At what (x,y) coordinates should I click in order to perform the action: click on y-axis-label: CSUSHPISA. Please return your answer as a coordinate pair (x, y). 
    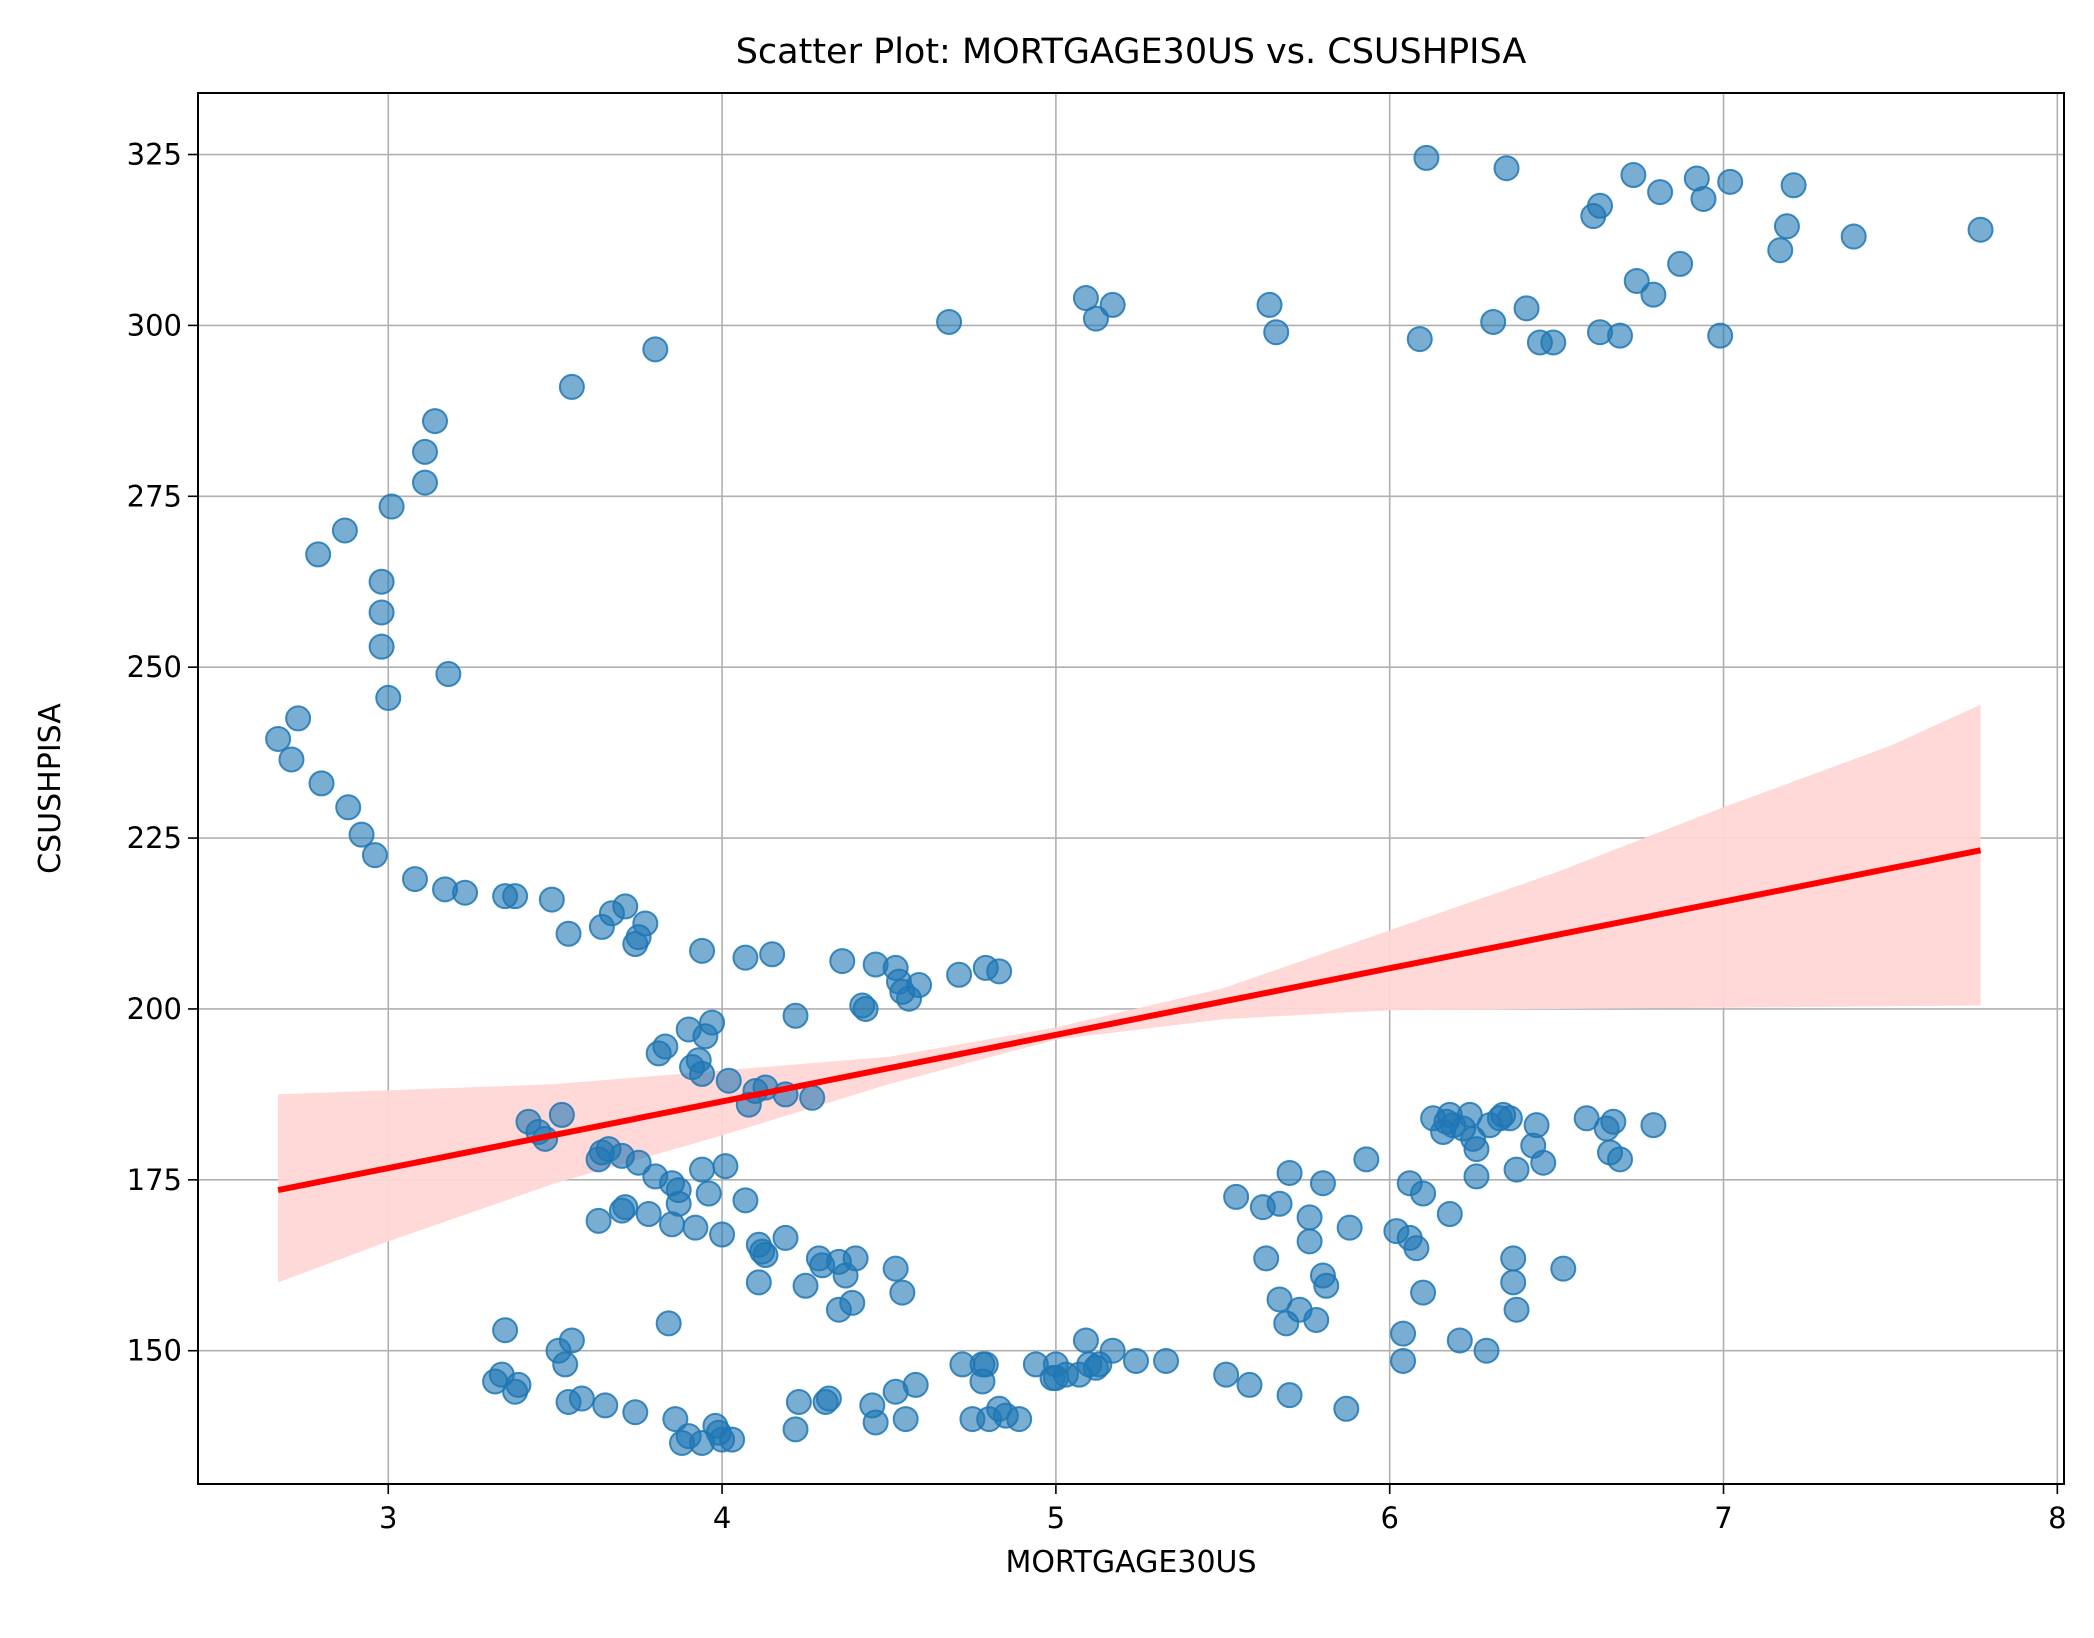
    Looking at the image, I should click on (50, 788).